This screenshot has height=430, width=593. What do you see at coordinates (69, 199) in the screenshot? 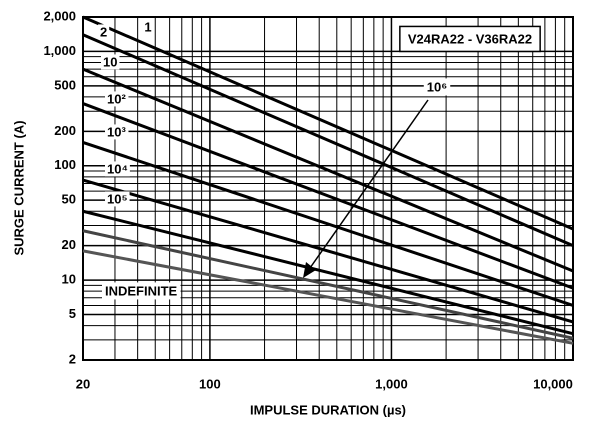
I see `y-tick-label: 50` at bounding box center [69, 199].